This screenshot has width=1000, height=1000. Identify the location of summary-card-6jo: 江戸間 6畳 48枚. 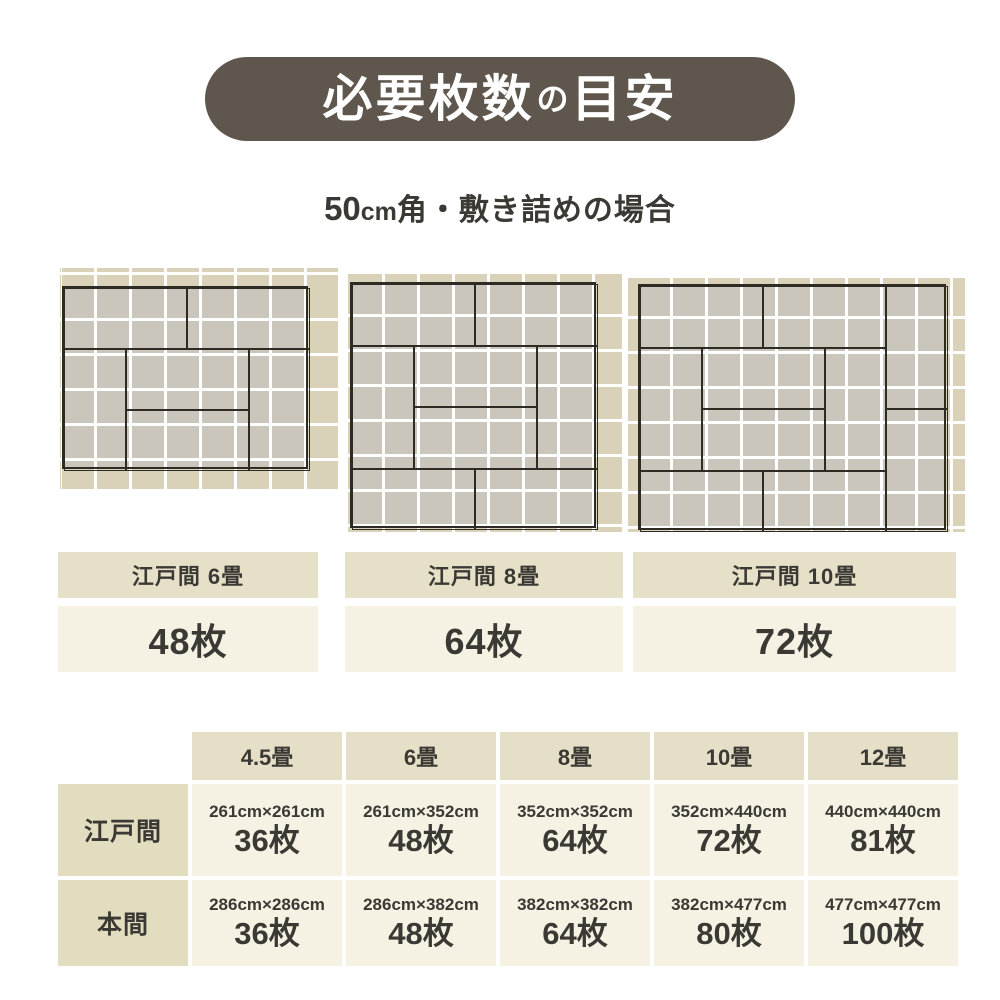
(188, 612).